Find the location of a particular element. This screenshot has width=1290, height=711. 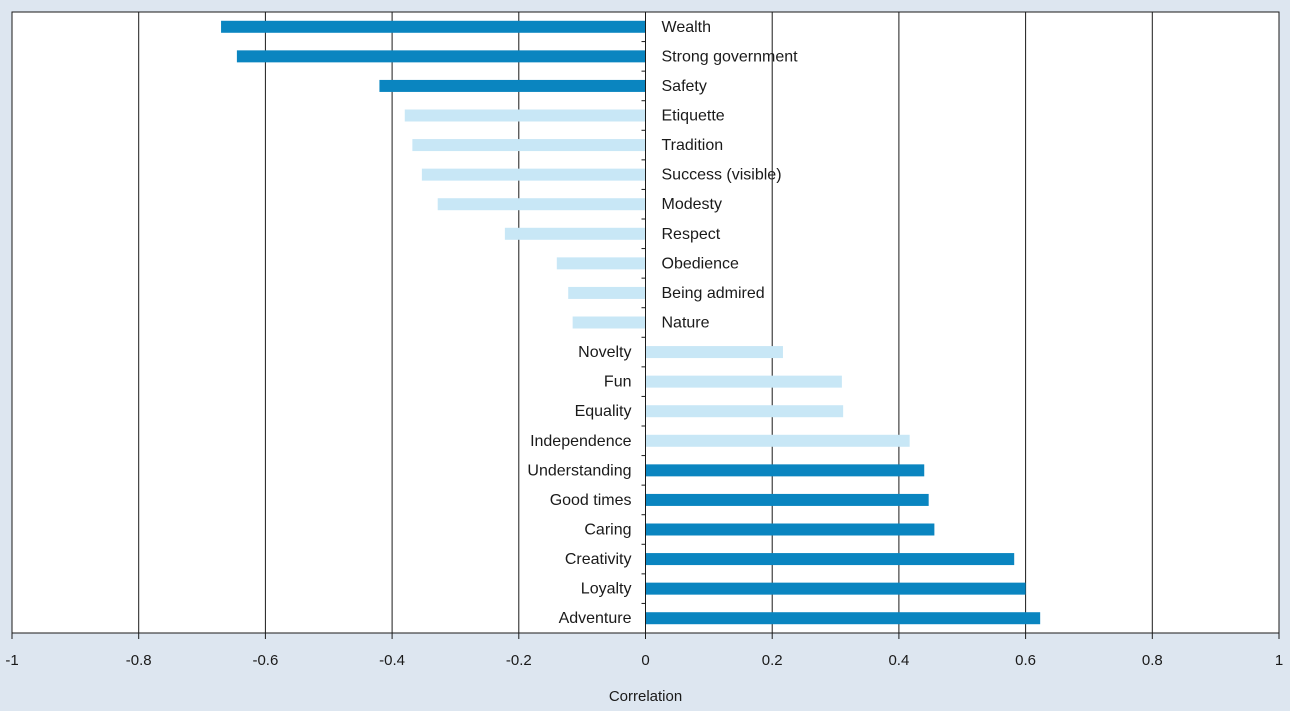

category-label: Creativity is located at coordinates (598, 559).